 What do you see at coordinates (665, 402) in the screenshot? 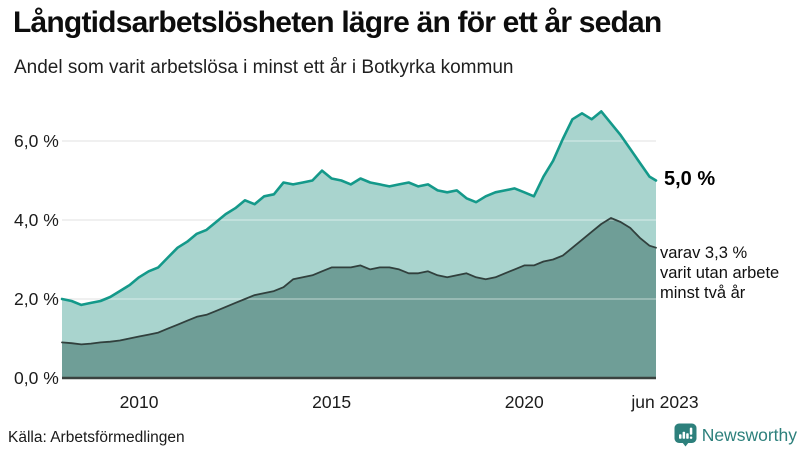
I see `x-tick-label: jun 2023` at bounding box center [665, 402].